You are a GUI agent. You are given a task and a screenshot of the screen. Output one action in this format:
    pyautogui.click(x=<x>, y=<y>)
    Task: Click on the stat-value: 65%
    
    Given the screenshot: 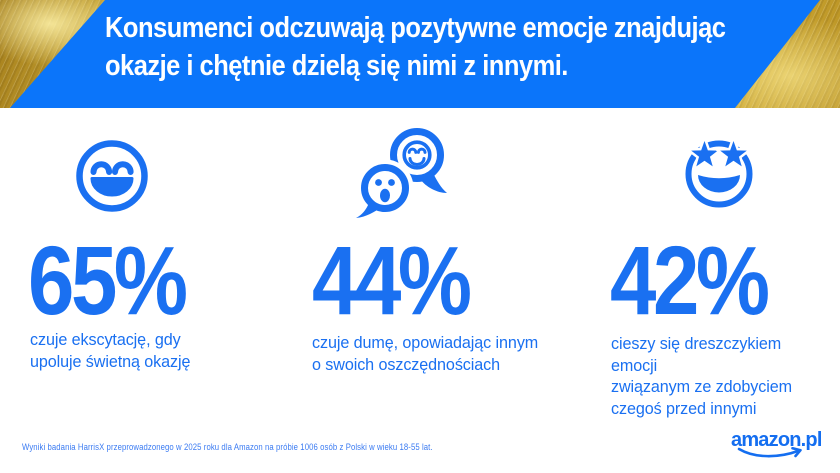 What is the action you would take?
    pyautogui.click(x=108, y=280)
    